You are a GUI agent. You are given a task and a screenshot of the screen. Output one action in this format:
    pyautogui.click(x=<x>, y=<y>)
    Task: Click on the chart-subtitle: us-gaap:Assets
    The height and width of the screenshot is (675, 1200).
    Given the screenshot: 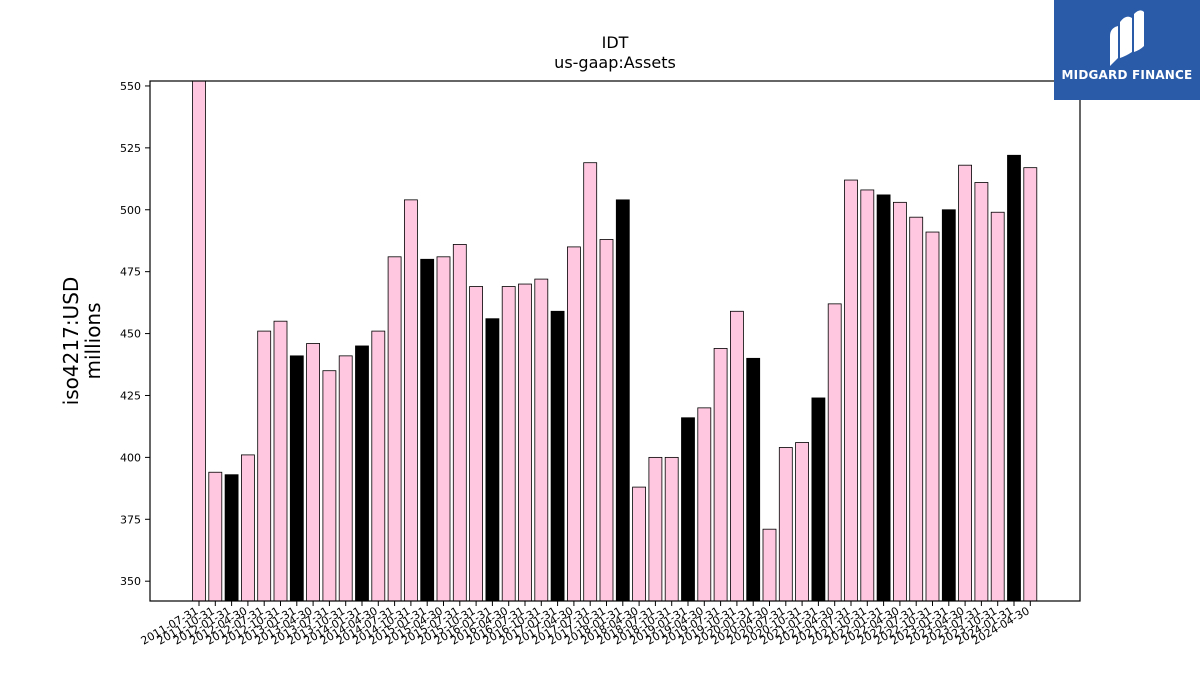 What is the action you would take?
    pyautogui.click(x=615, y=62)
    